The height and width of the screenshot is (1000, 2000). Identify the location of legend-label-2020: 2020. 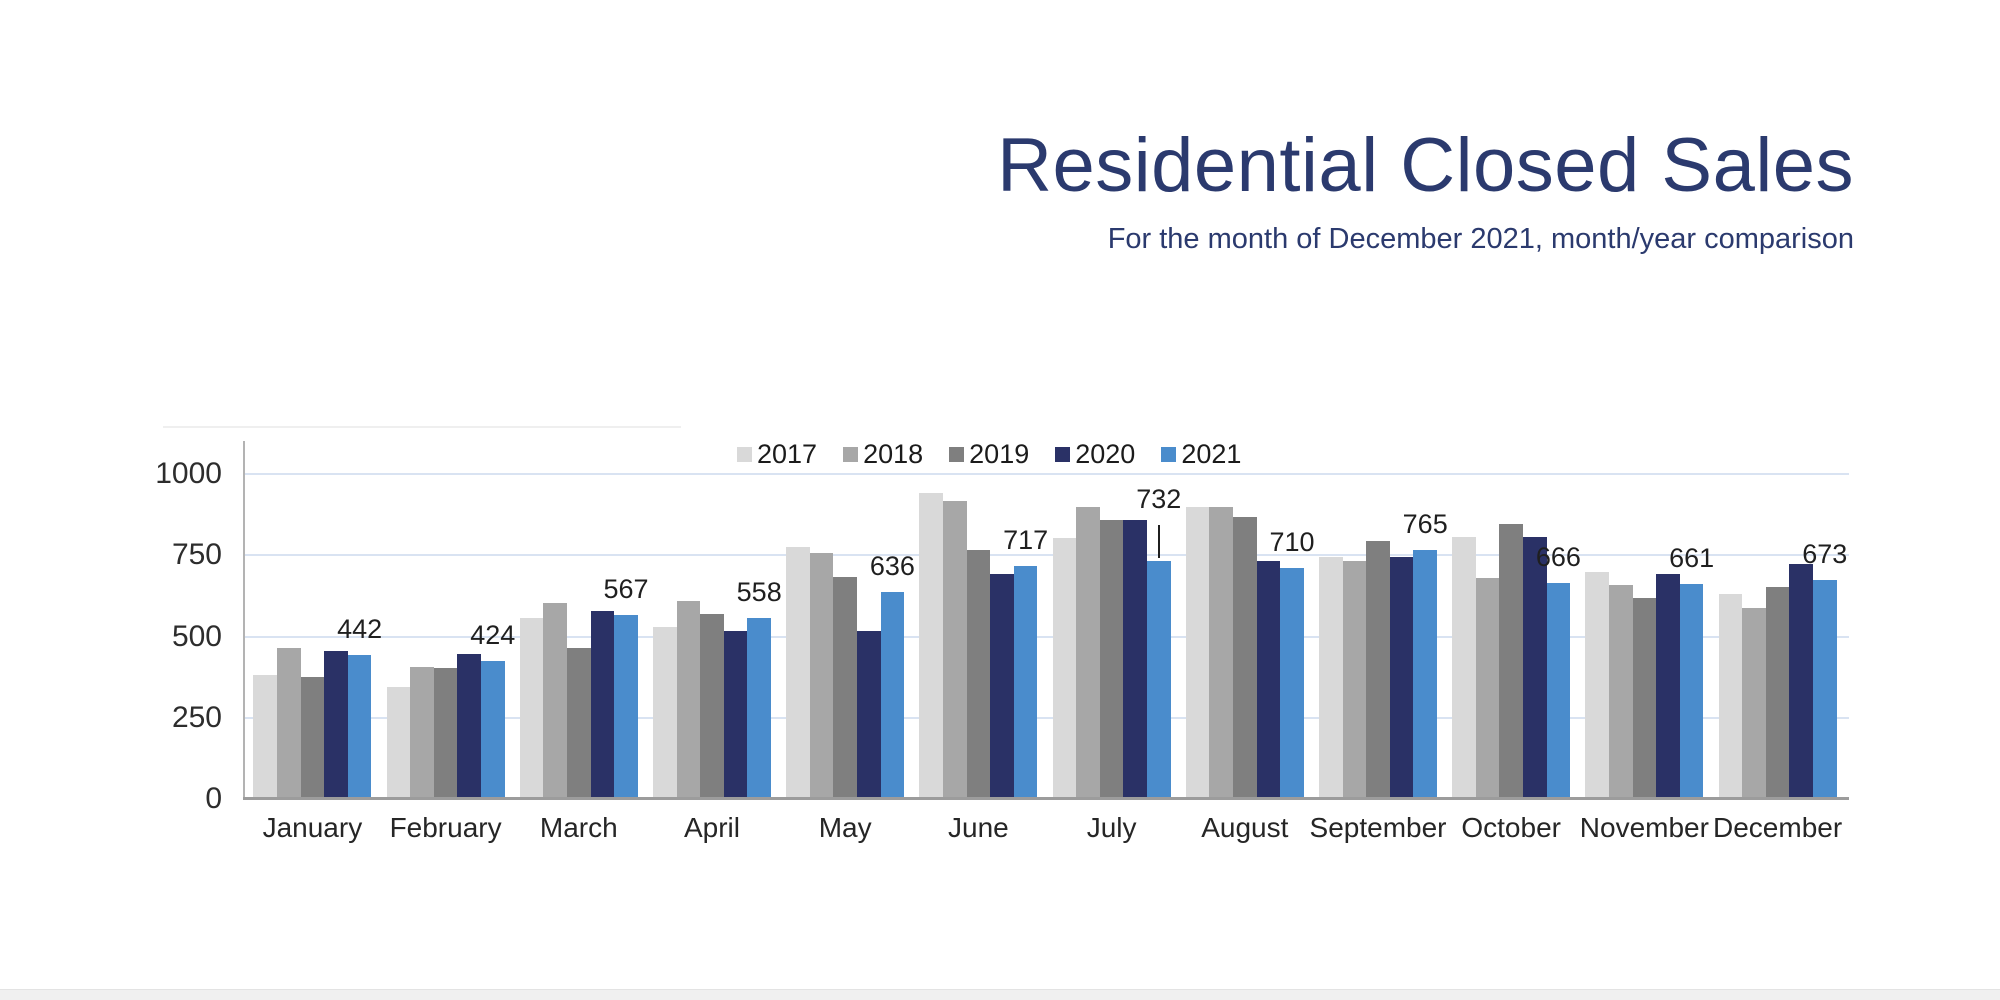
(1105, 454).